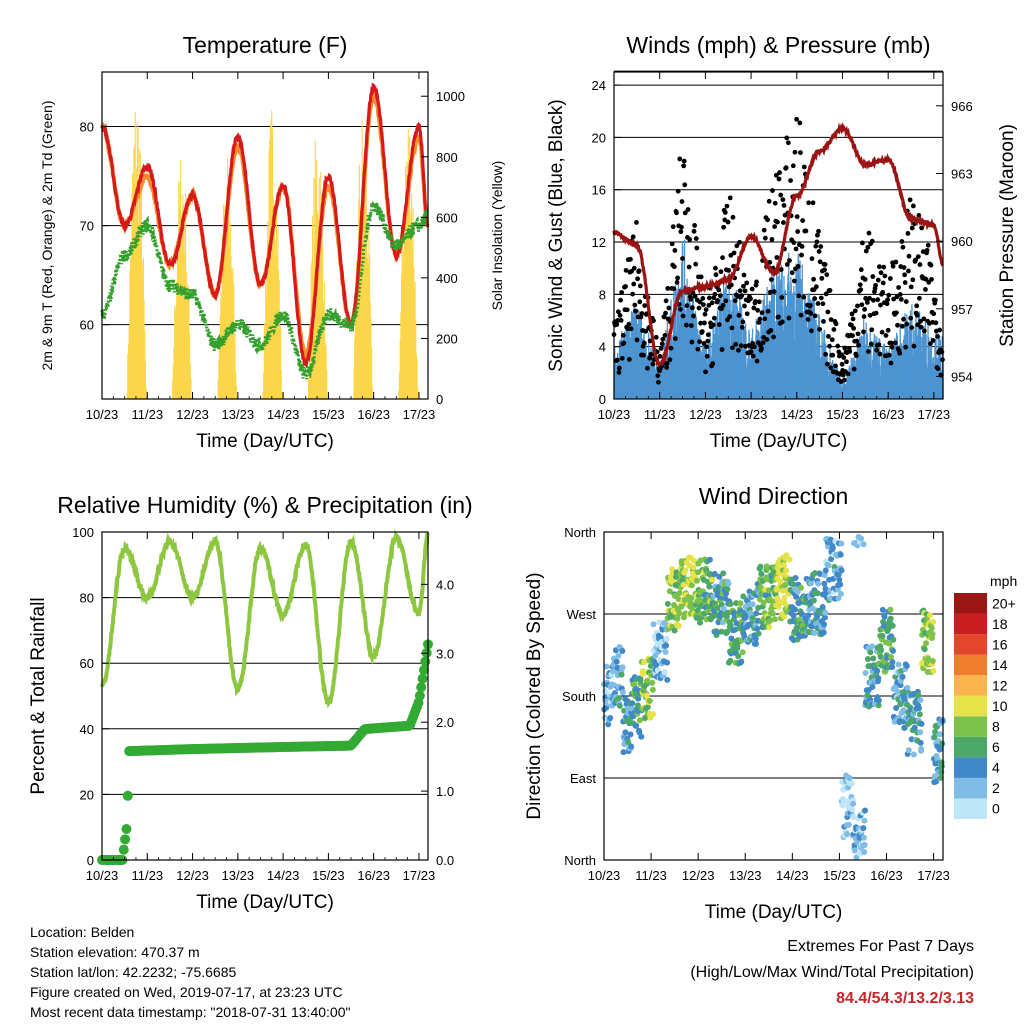 The image size is (1024, 1024). I want to click on legend-label: 10, so click(1000, 706).